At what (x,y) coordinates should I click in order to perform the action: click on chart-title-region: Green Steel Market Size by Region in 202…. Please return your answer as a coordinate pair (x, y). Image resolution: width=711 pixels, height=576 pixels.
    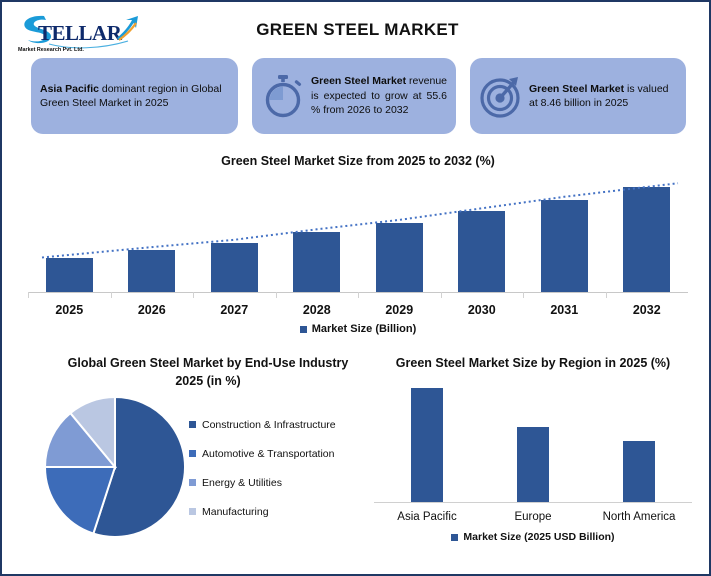
    Looking at the image, I should click on (533, 363).